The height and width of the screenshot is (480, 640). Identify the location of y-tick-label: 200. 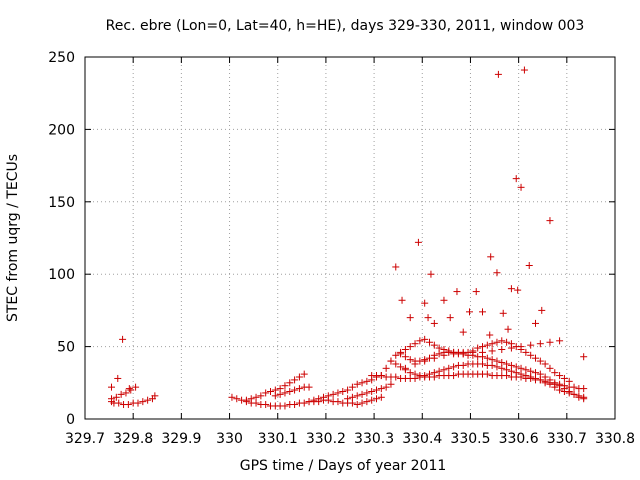
(61, 130).